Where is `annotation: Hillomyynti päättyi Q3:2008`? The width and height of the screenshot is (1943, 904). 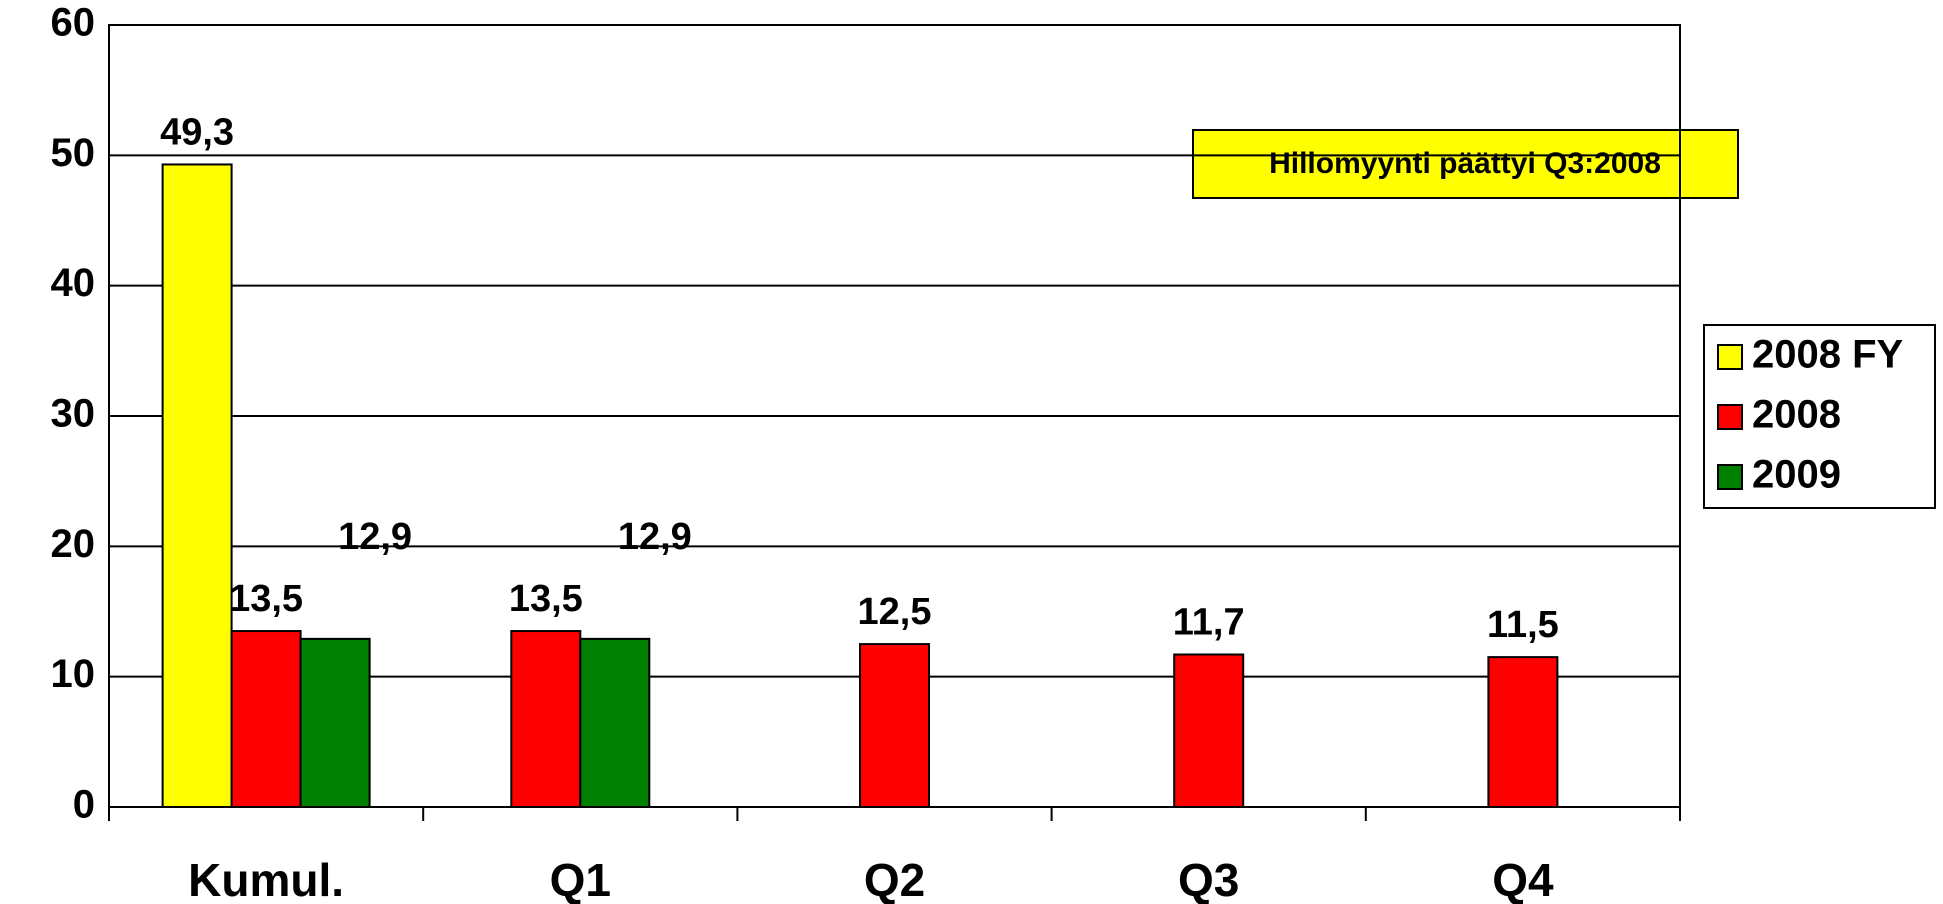 annotation: Hillomyynti päättyi Q3:2008 is located at coordinates (1465, 163).